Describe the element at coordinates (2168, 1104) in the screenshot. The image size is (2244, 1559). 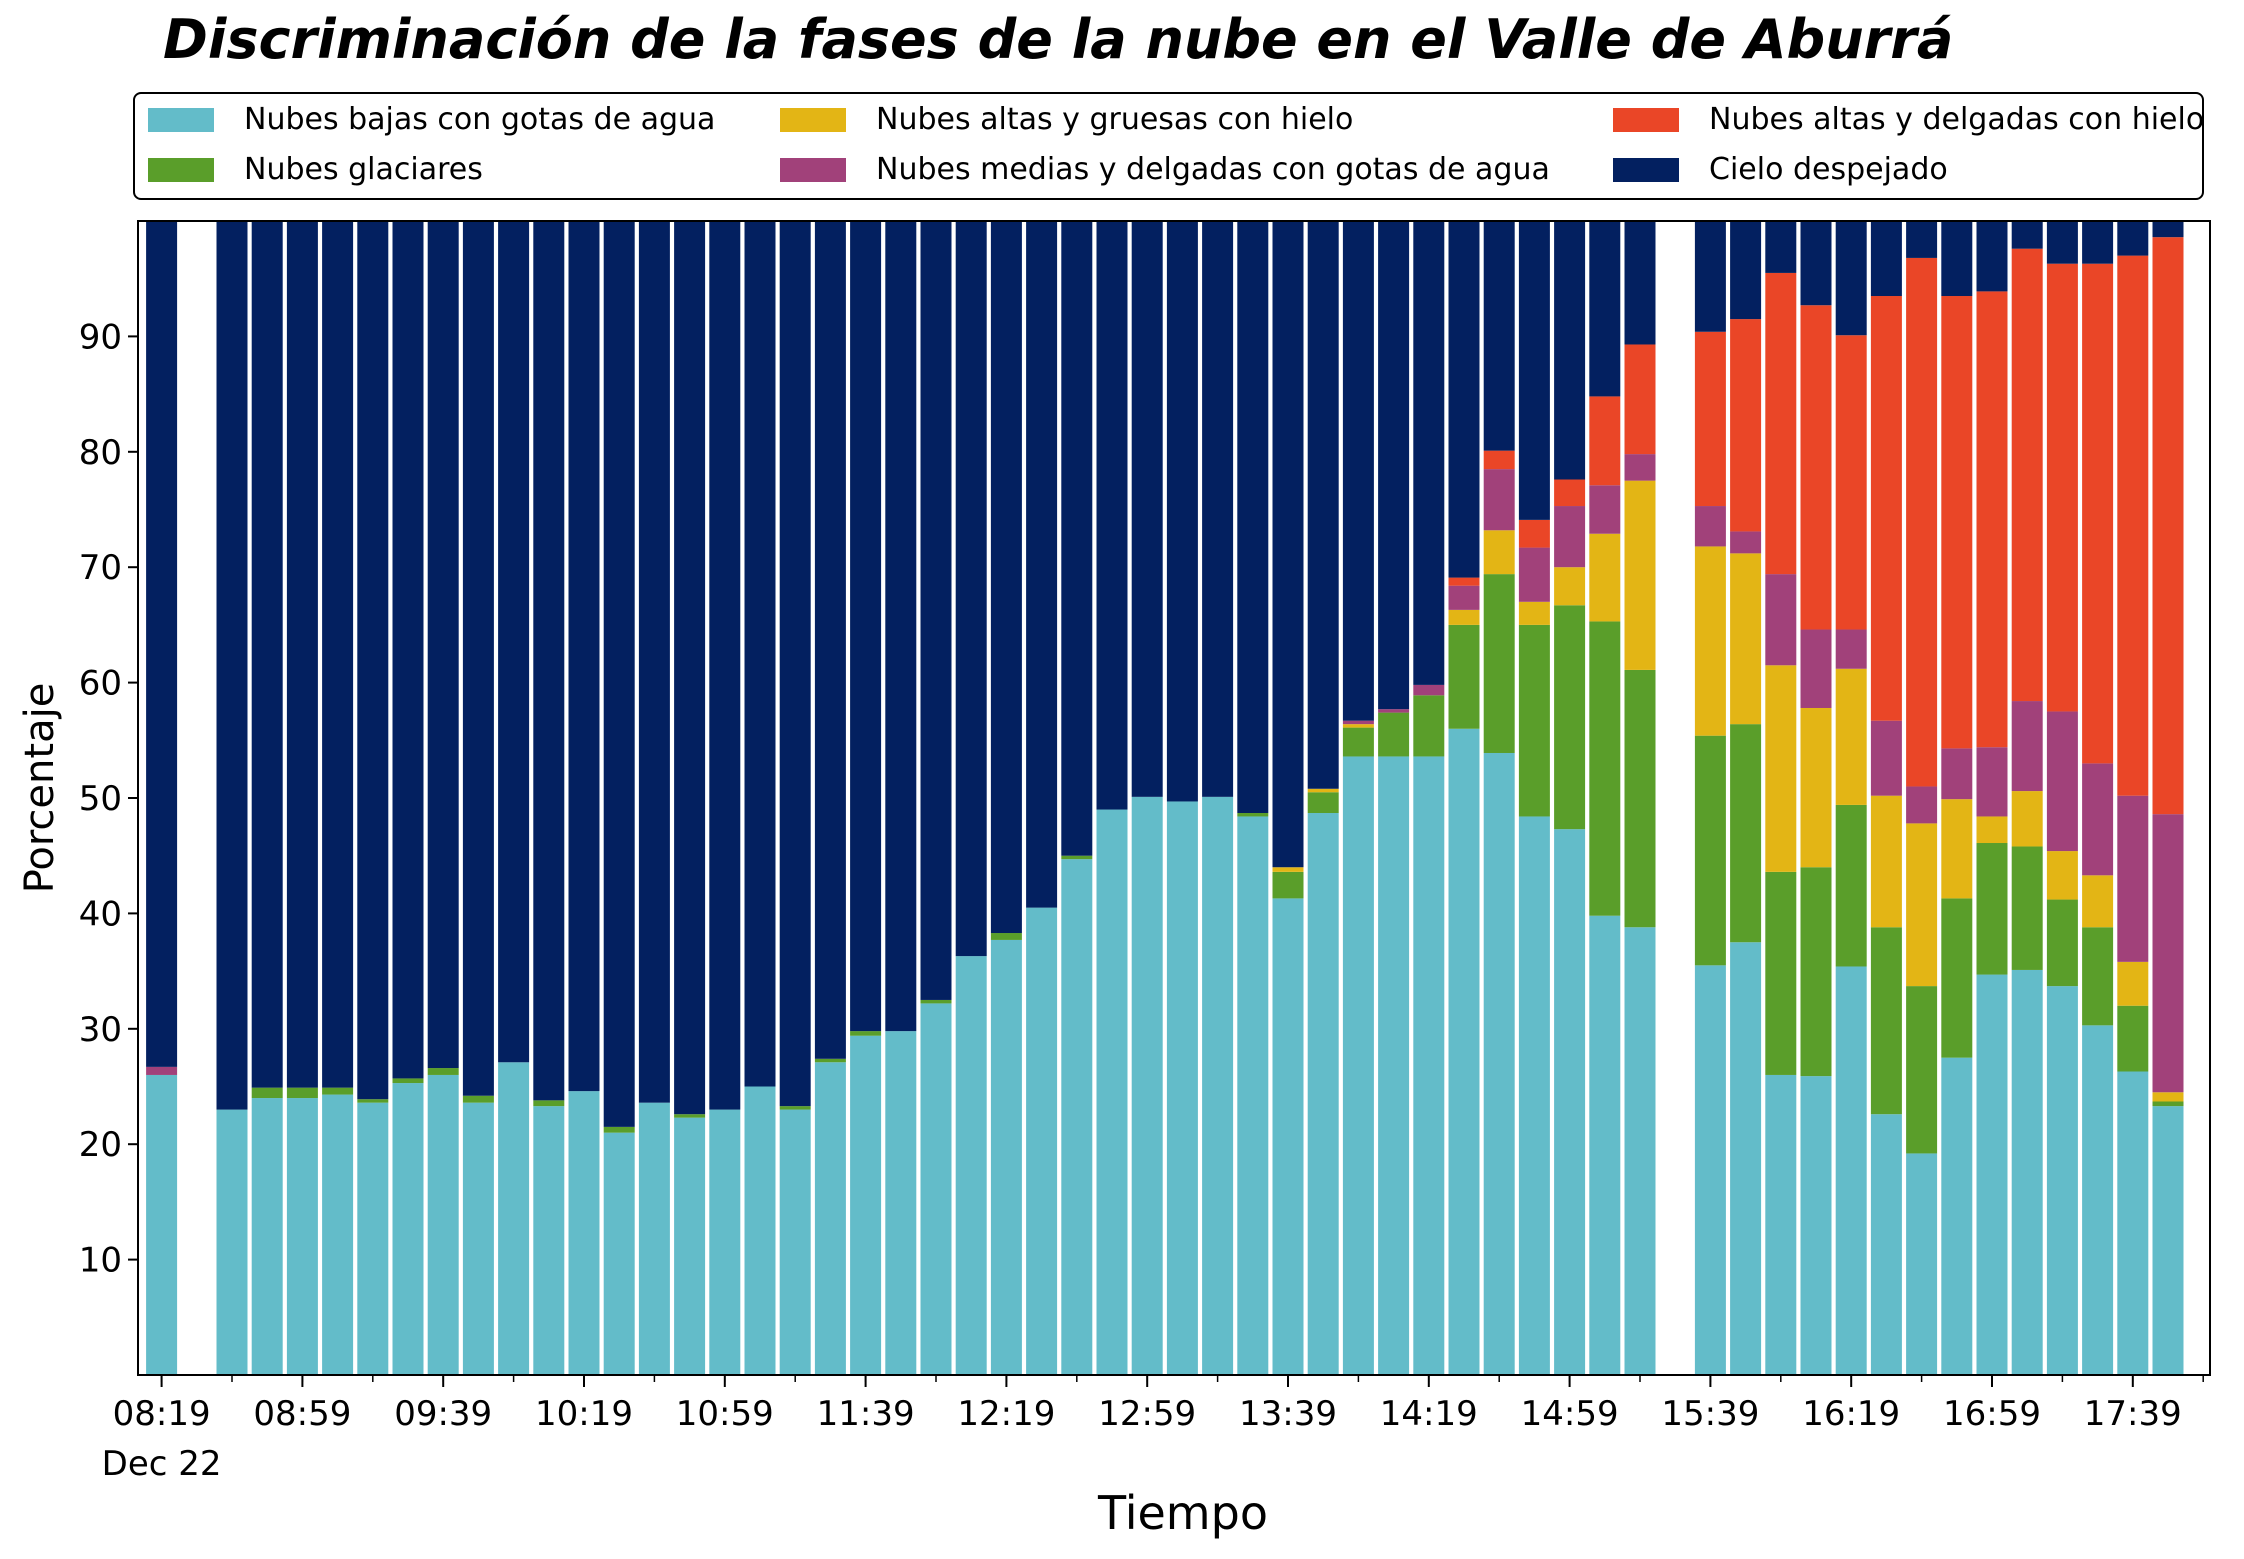
I see `bar-segment-2-17:49` at that location.